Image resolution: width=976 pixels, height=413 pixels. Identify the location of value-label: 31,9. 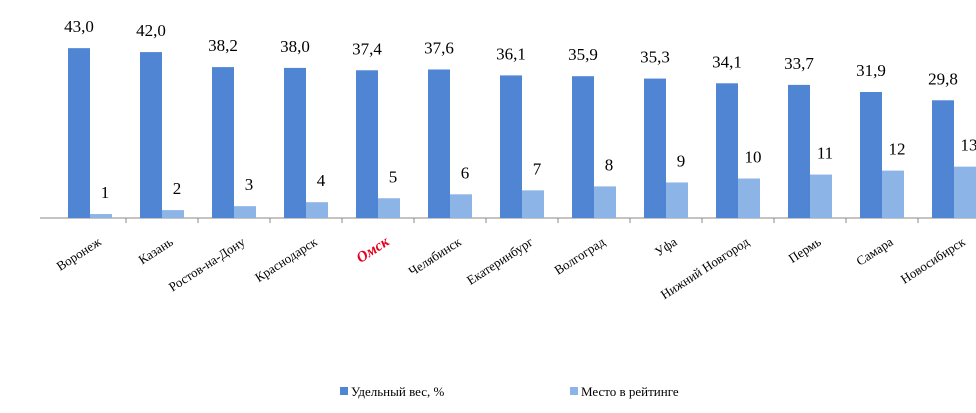
(871, 70).